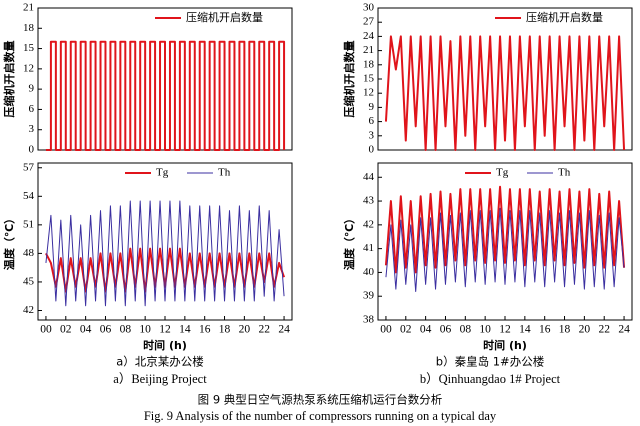  Describe the element at coordinates (320, 400) in the screenshot. I see `figure-title: 图 9 典型日空气源热泵系统压缩机运行台数分析` at that location.